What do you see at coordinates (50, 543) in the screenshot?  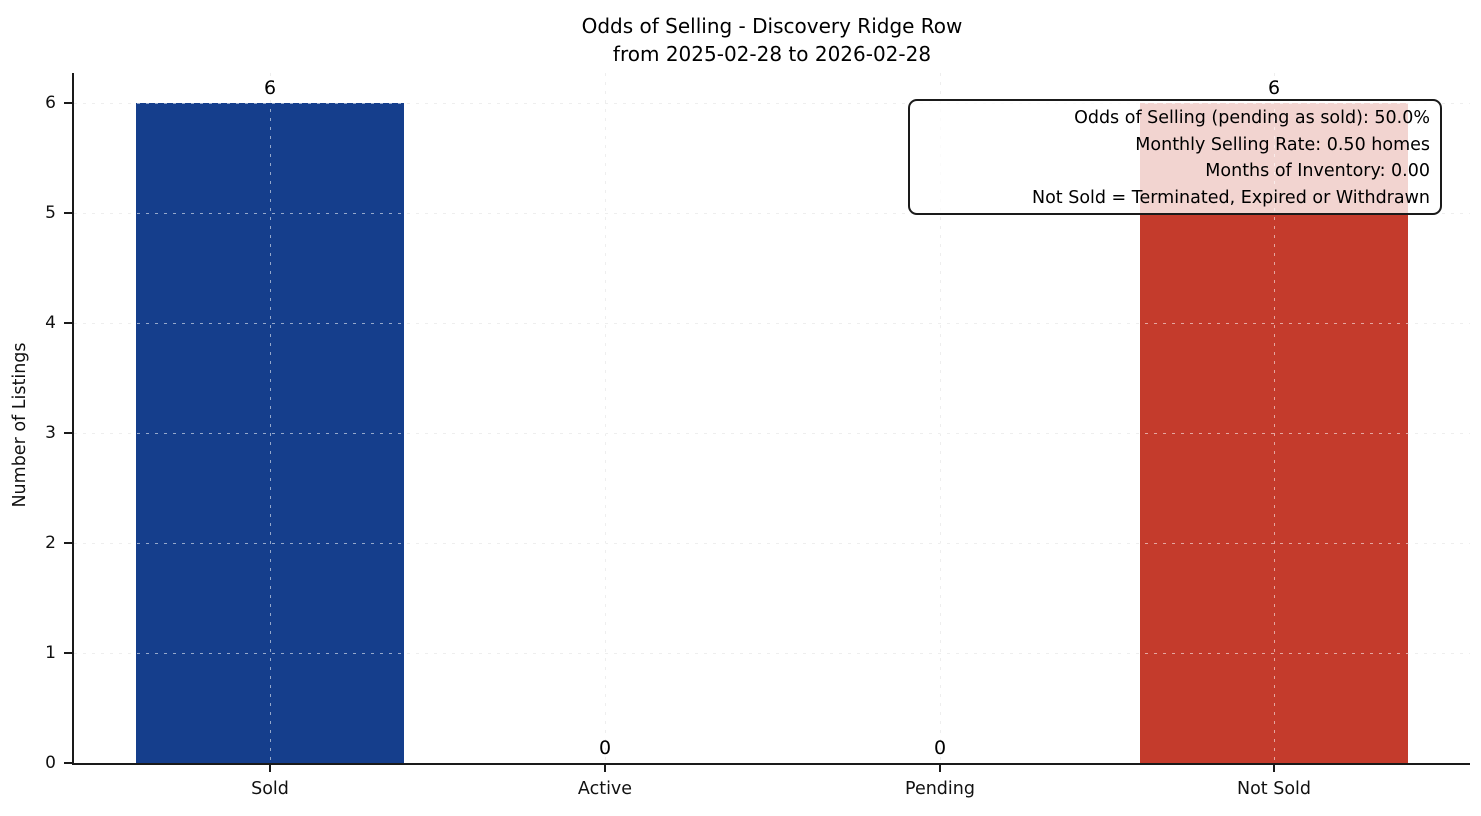 I see `y-tick-label: 2` at bounding box center [50, 543].